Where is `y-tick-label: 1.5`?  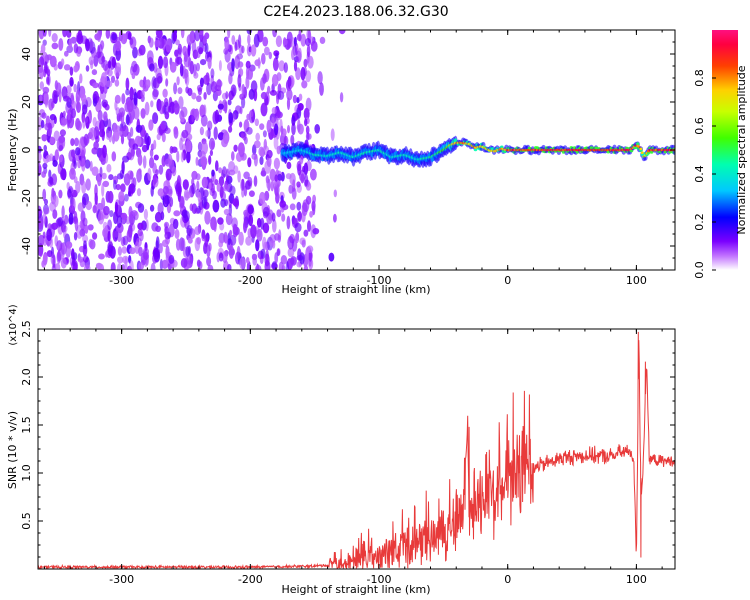
y-tick-label: 1.5 is located at coordinates (26, 425).